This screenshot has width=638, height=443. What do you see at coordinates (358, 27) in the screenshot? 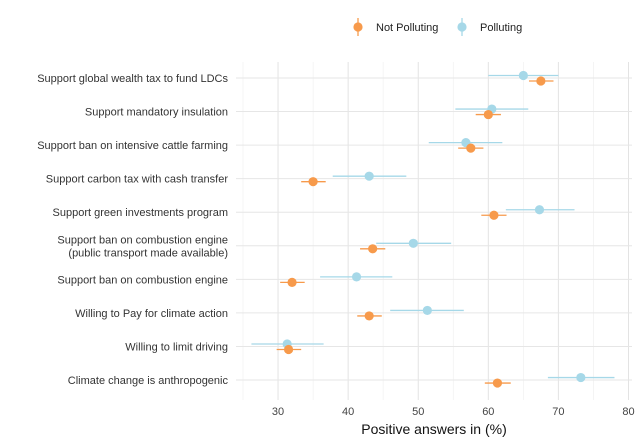
I see `legend-key-not-polluting` at bounding box center [358, 27].